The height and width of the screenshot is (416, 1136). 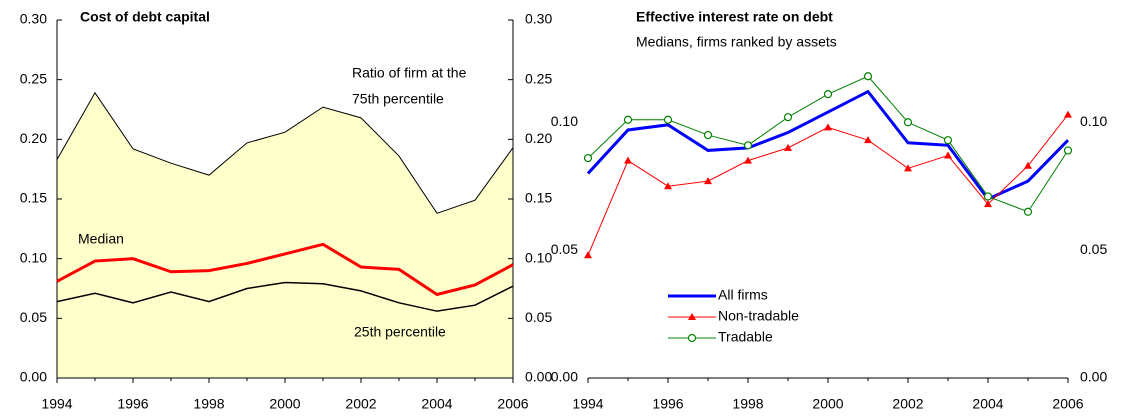 What do you see at coordinates (734, 17) in the screenshot?
I see `chart-title: Effective interest rate on debt` at bounding box center [734, 17].